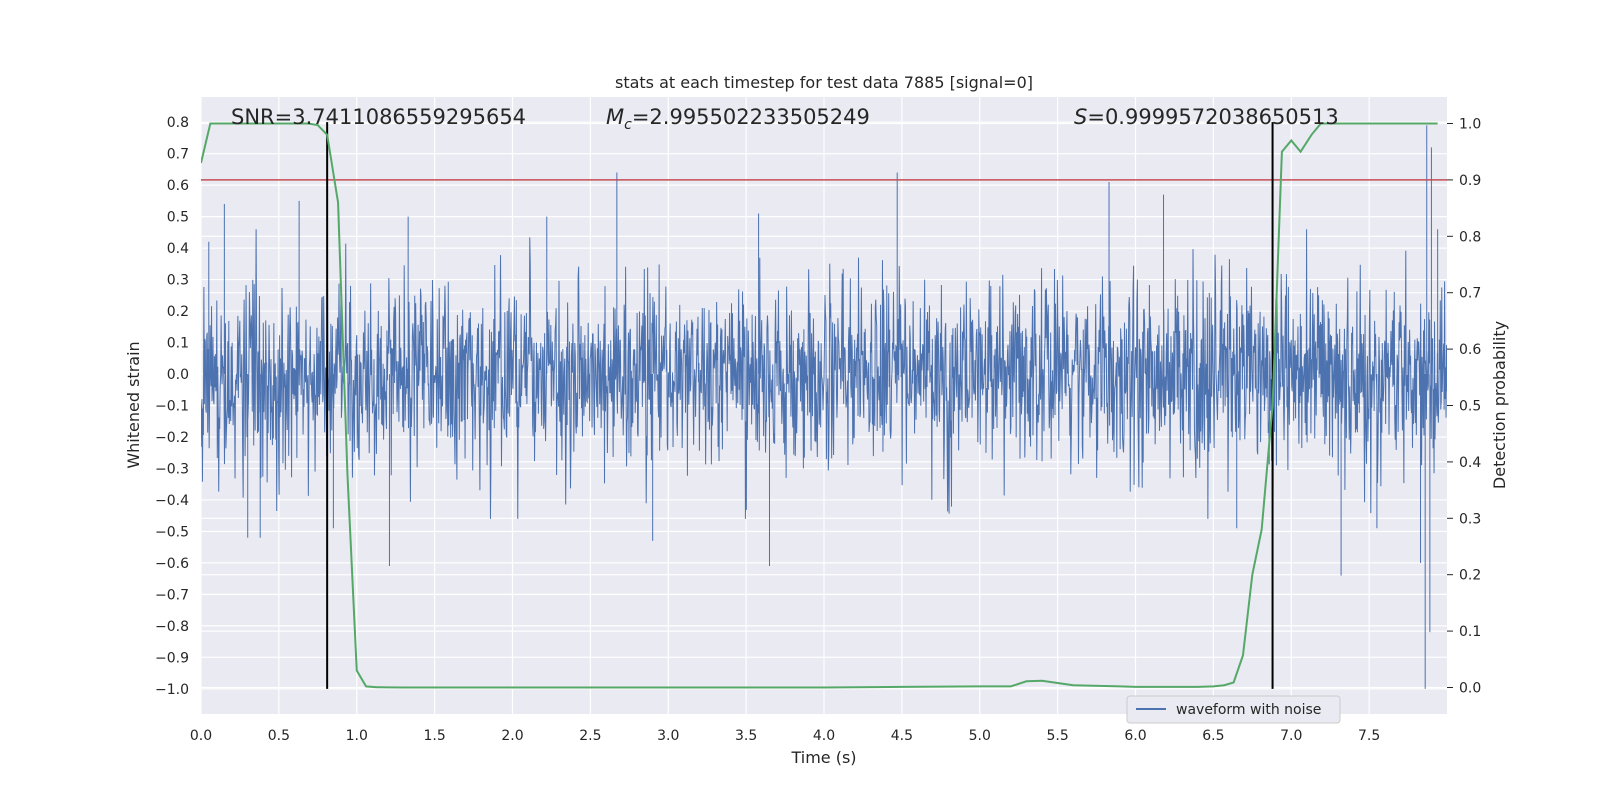 This screenshot has width=1600, height=800. I want to click on legend-box, so click(1233, 709).